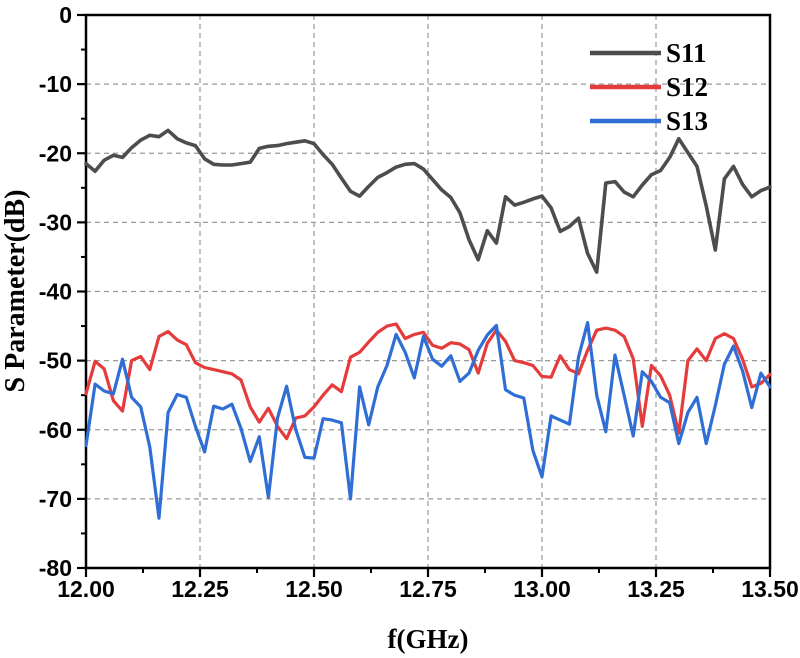  Describe the element at coordinates (542, 589) in the screenshot. I see `x-tick-label: 13.00` at that location.